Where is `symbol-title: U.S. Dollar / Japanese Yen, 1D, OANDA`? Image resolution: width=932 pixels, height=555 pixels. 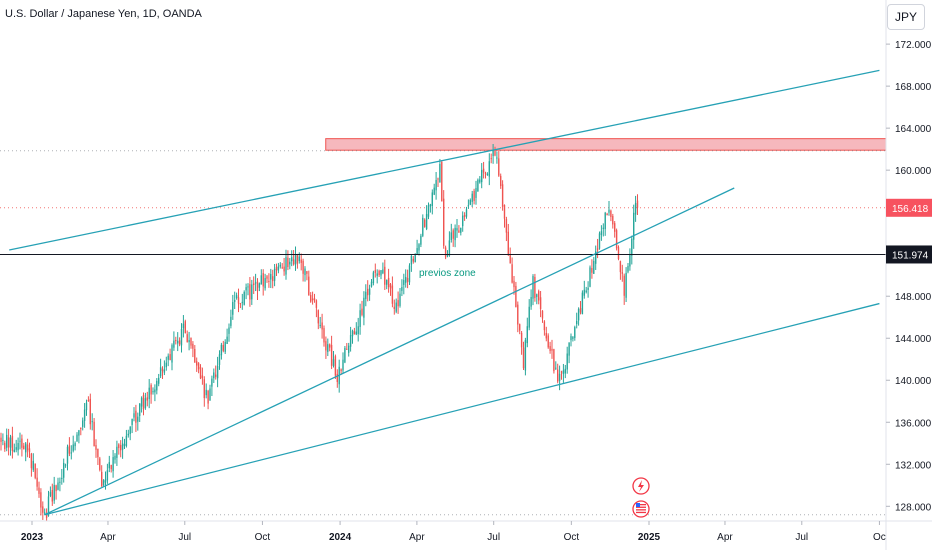 symbol-title: U.S. Dollar / Japanese Yen, 1D, OANDA is located at coordinates (103, 14).